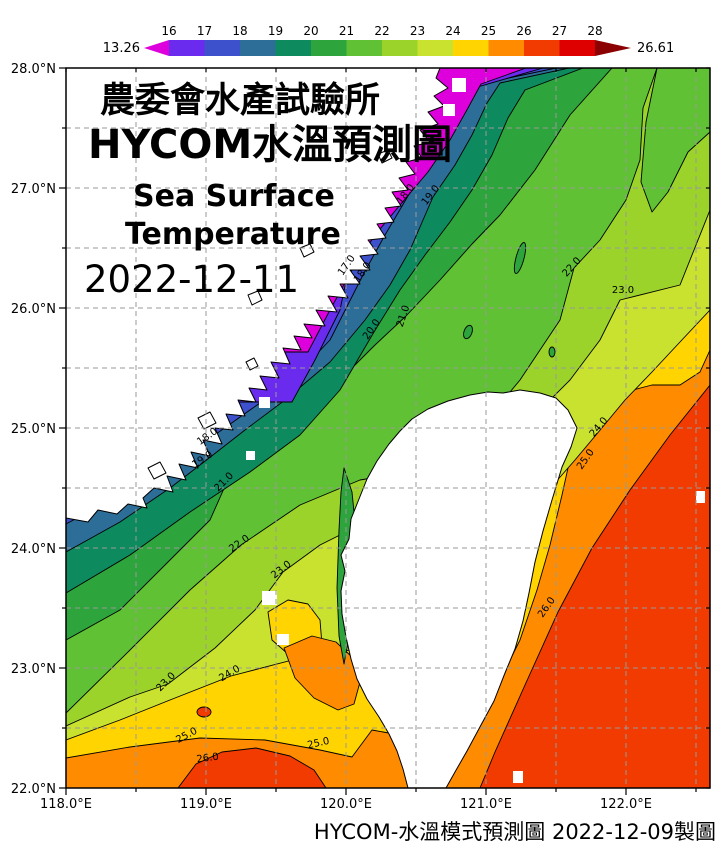  I want to click on warm-pocket-orange-sw-taiwan, so click(322, 673).